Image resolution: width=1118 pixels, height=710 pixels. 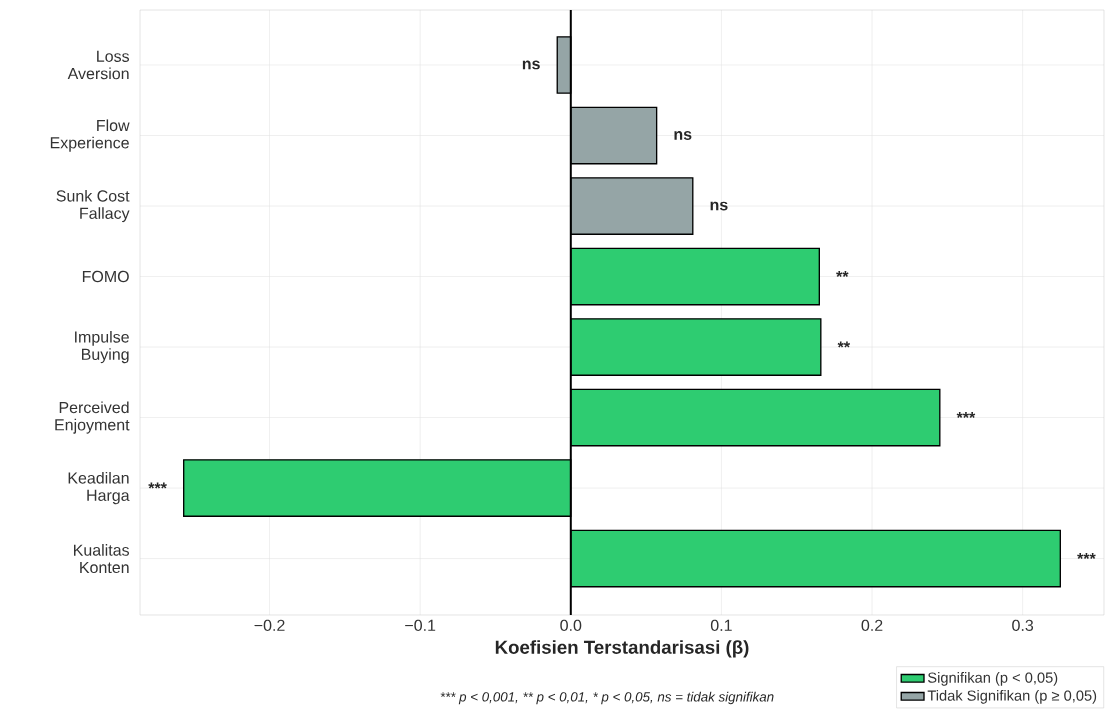 I want to click on y-tick-label: Flow Experience, so click(x=90, y=135).